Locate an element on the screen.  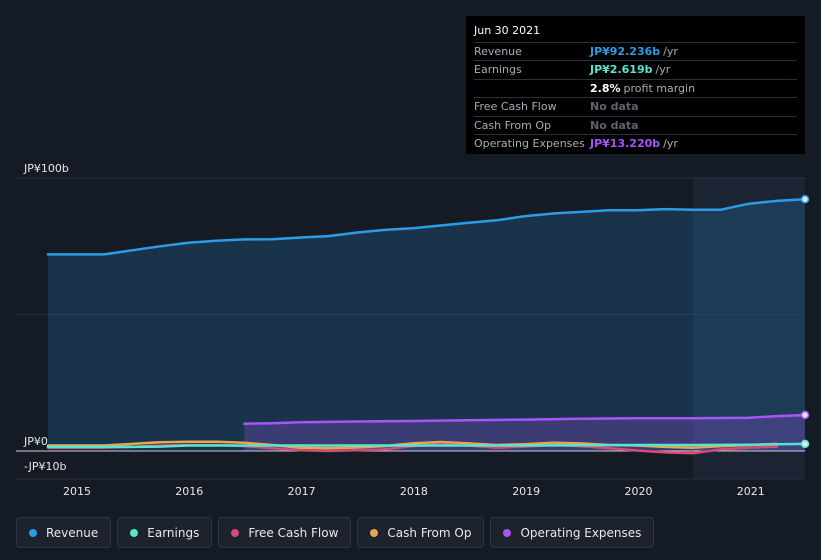
x-tick-label: 2017 is located at coordinates (302, 491).